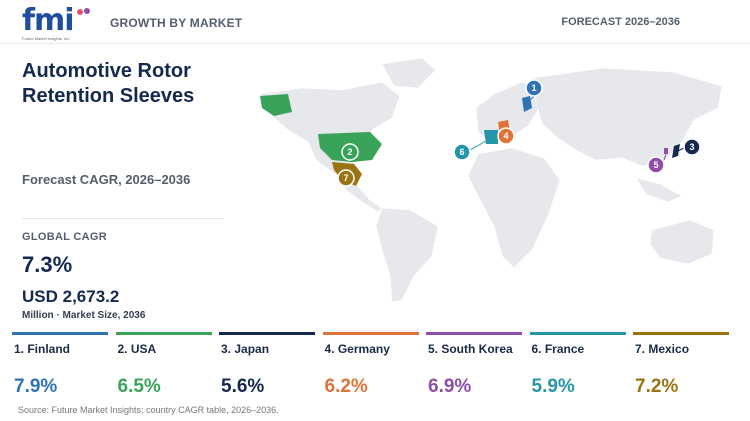 The width and height of the screenshot is (750, 421). Describe the element at coordinates (450, 386) in the screenshot. I see `country-cagr-value: 6.9%` at that location.